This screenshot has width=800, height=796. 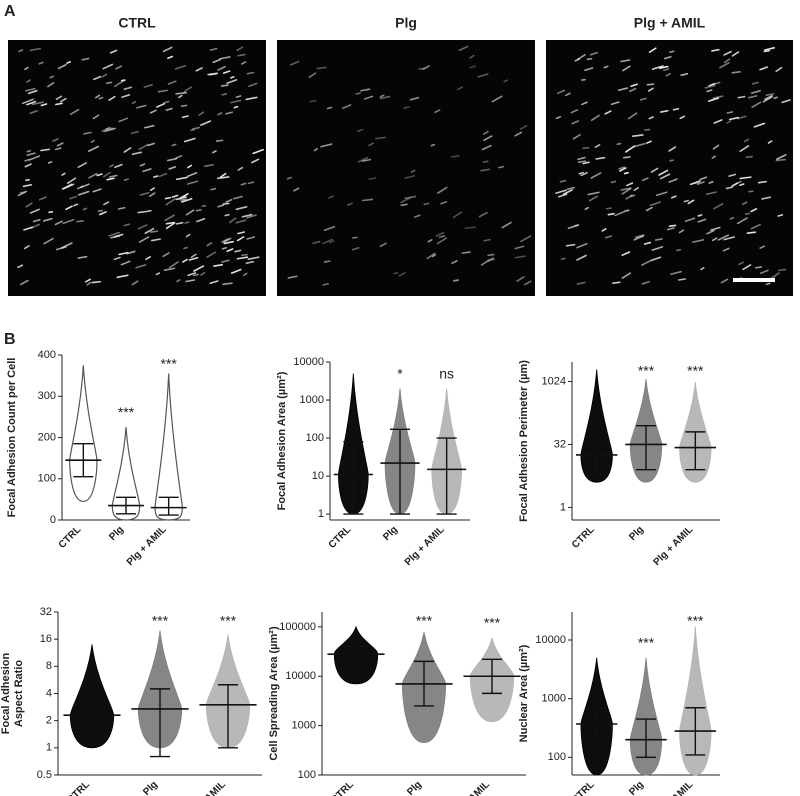 What do you see at coordinates (524, 693) in the screenshot?
I see `y-axis-label: Nuclear Area (µm²)` at bounding box center [524, 693].